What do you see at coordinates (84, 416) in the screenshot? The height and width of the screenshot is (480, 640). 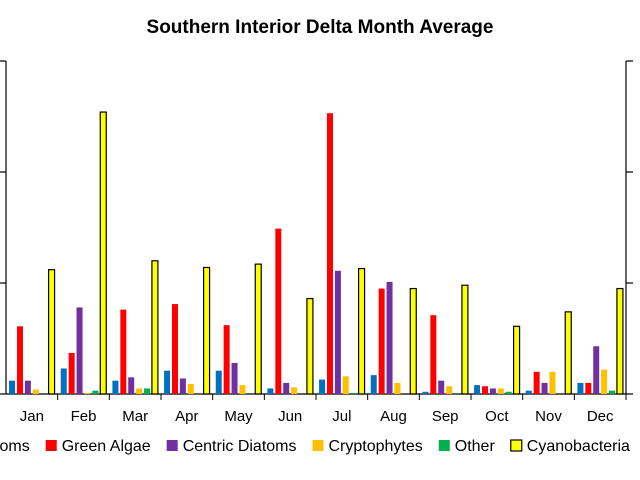 I see `x-tick-label: Feb` at bounding box center [84, 416].